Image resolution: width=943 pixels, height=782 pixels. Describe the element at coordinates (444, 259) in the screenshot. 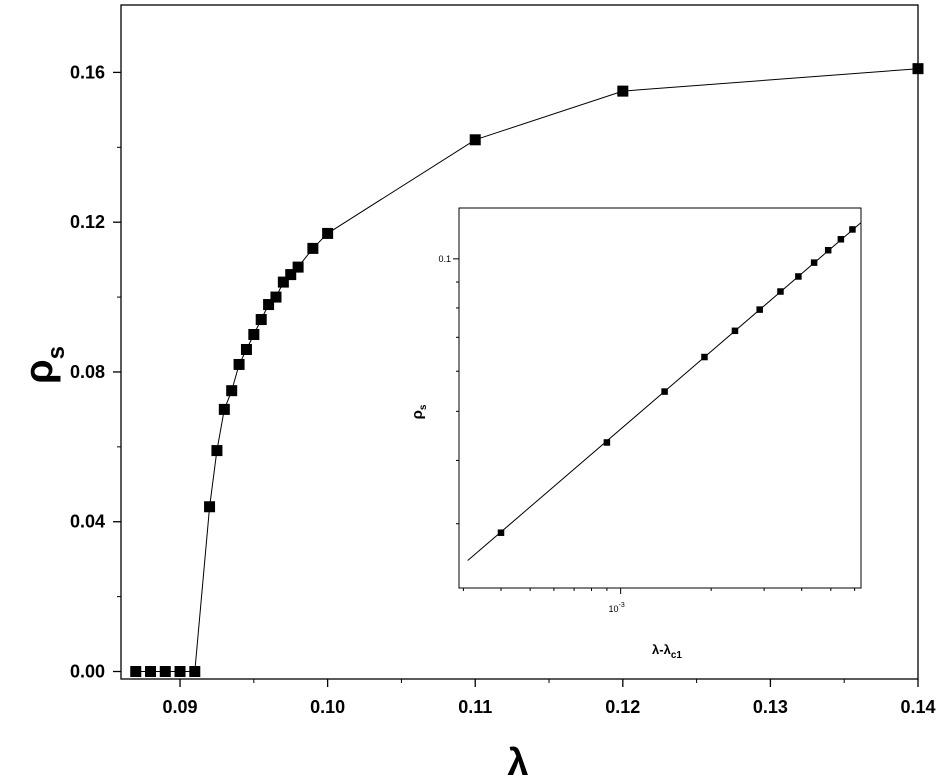

I see `inset-y-tick-label: 0.1` at that location.